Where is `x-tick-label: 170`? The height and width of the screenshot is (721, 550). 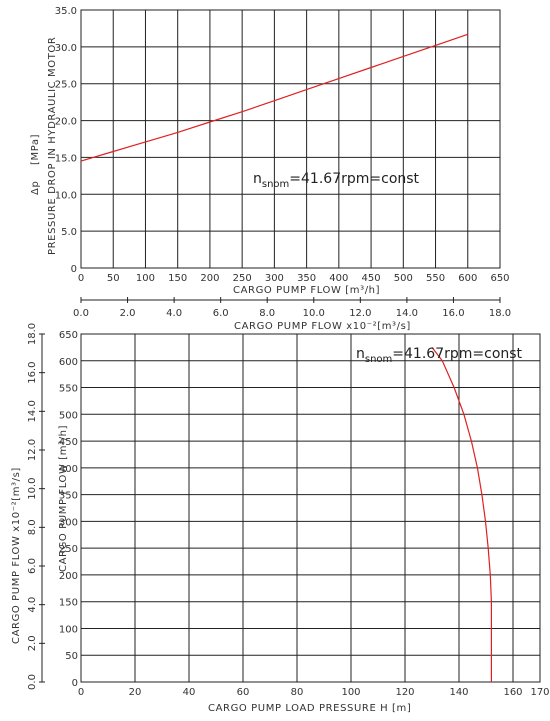
x-tick-label: 170 is located at coordinates (539, 692).